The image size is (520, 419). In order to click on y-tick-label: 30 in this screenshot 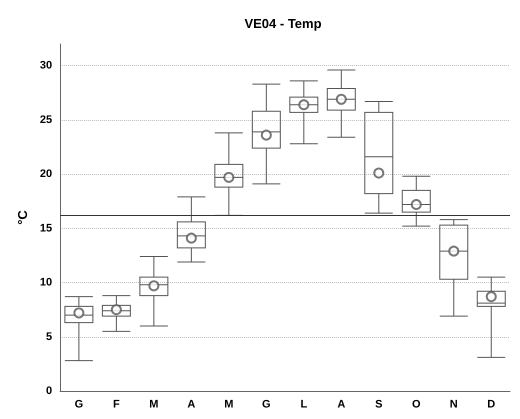, I will do `click(46, 66)`.